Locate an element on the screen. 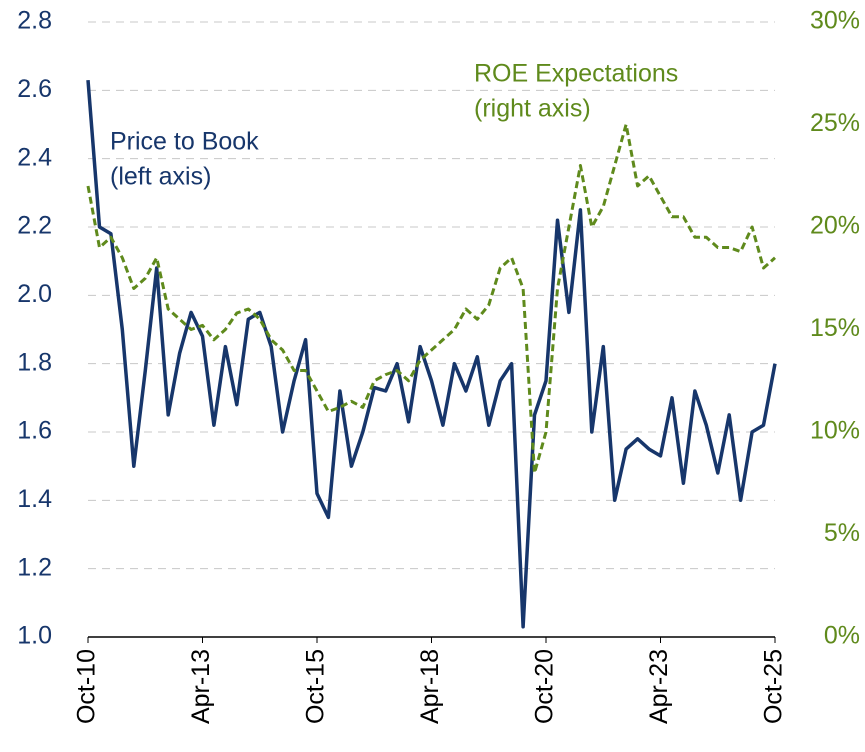 The width and height of the screenshot is (865, 752). y-tick-label: 1.6 is located at coordinates (34, 431).